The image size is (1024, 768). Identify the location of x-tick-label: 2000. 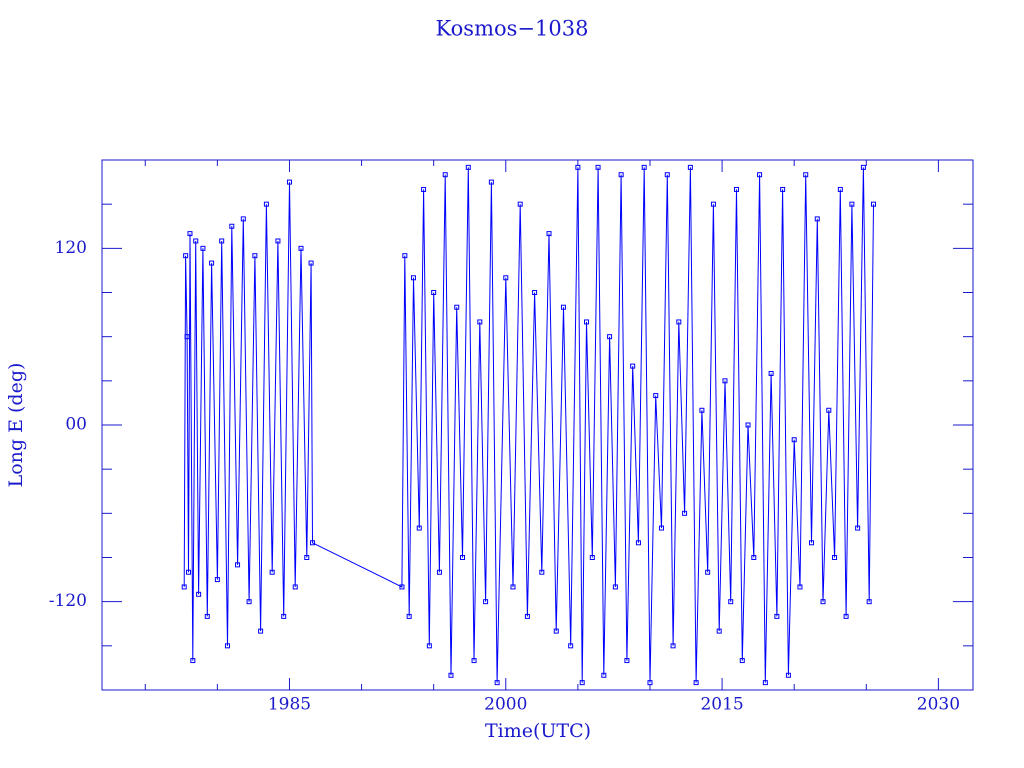
(505, 705).